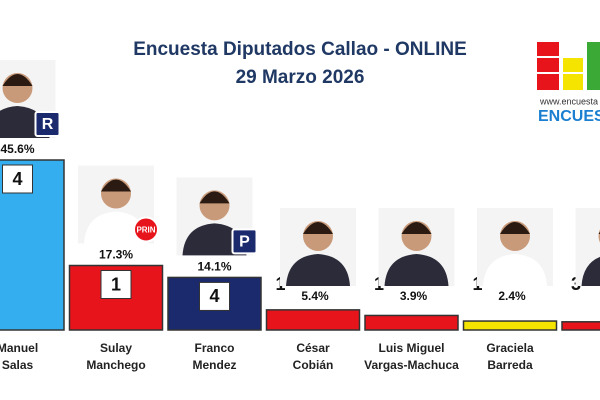 The height and width of the screenshot is (400, 600). What do you see at coordinates (217, 216) in the screenshot?
I see `candidate-photo: P` at bounding box center [217, 216].